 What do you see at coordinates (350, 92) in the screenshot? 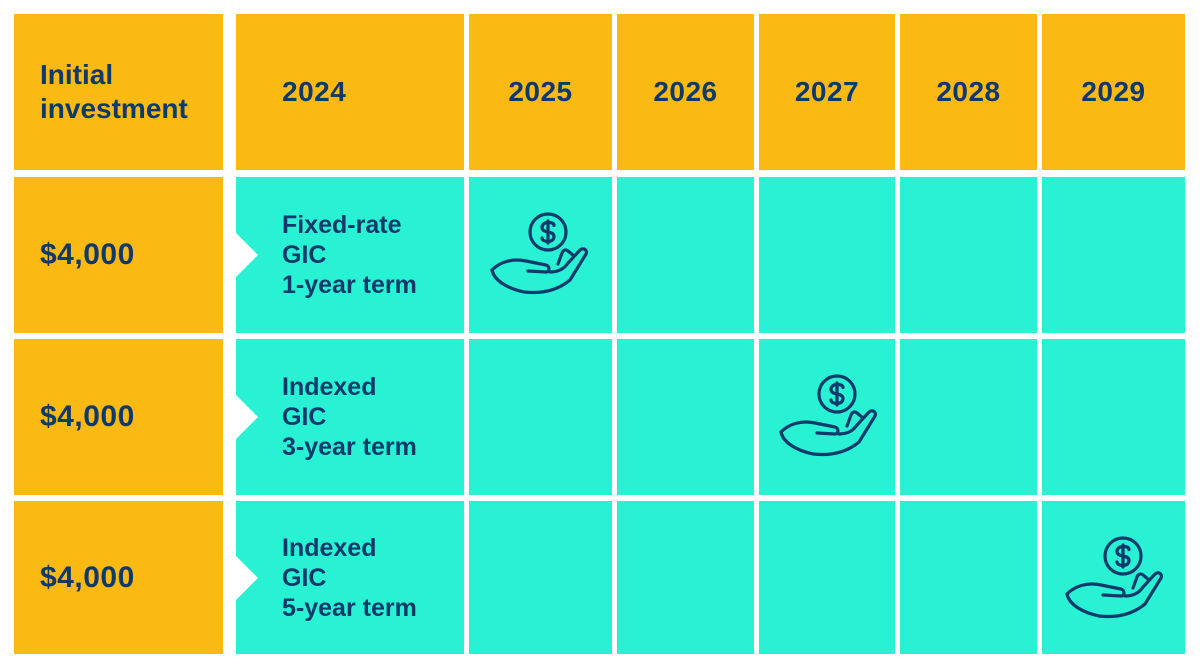
I see `year-header-2024: 2024` at bounding box center [350, 92].